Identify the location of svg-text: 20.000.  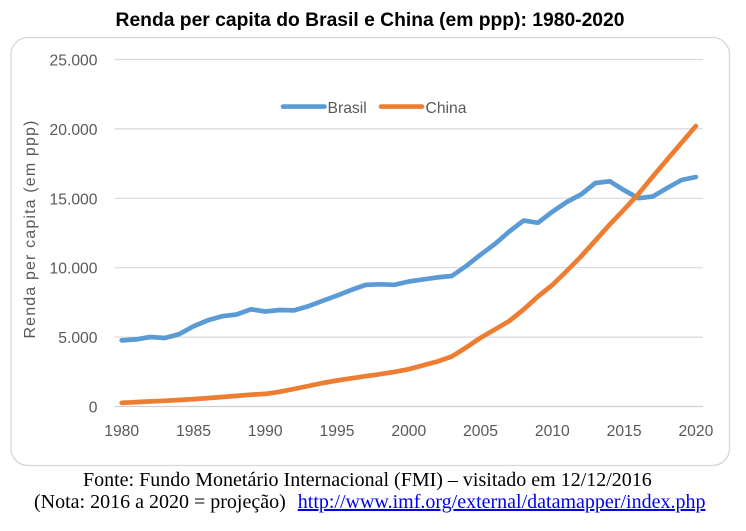
(74, 130).